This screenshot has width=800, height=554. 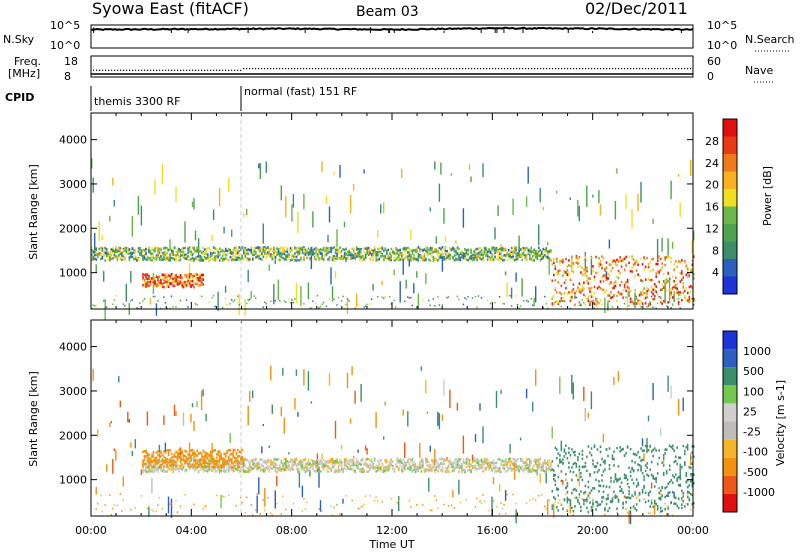 I want to click on power-colorbar-segment, so click(x=730, y=268).